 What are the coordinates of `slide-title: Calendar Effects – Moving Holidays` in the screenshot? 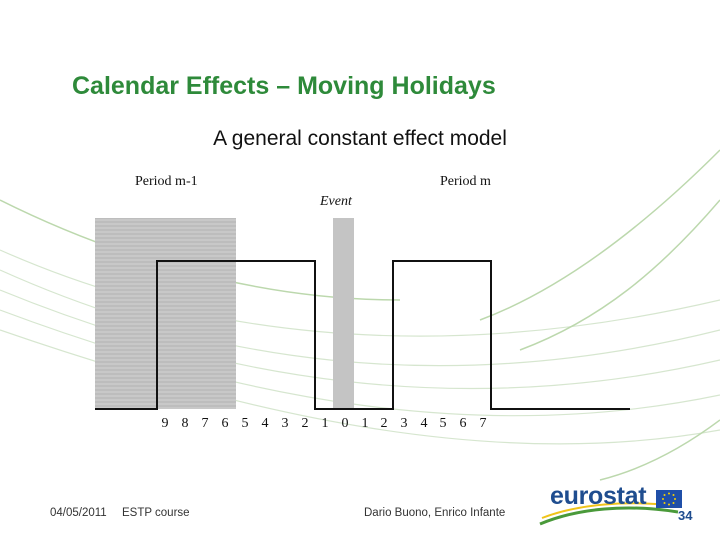 It's located at (284, 86).